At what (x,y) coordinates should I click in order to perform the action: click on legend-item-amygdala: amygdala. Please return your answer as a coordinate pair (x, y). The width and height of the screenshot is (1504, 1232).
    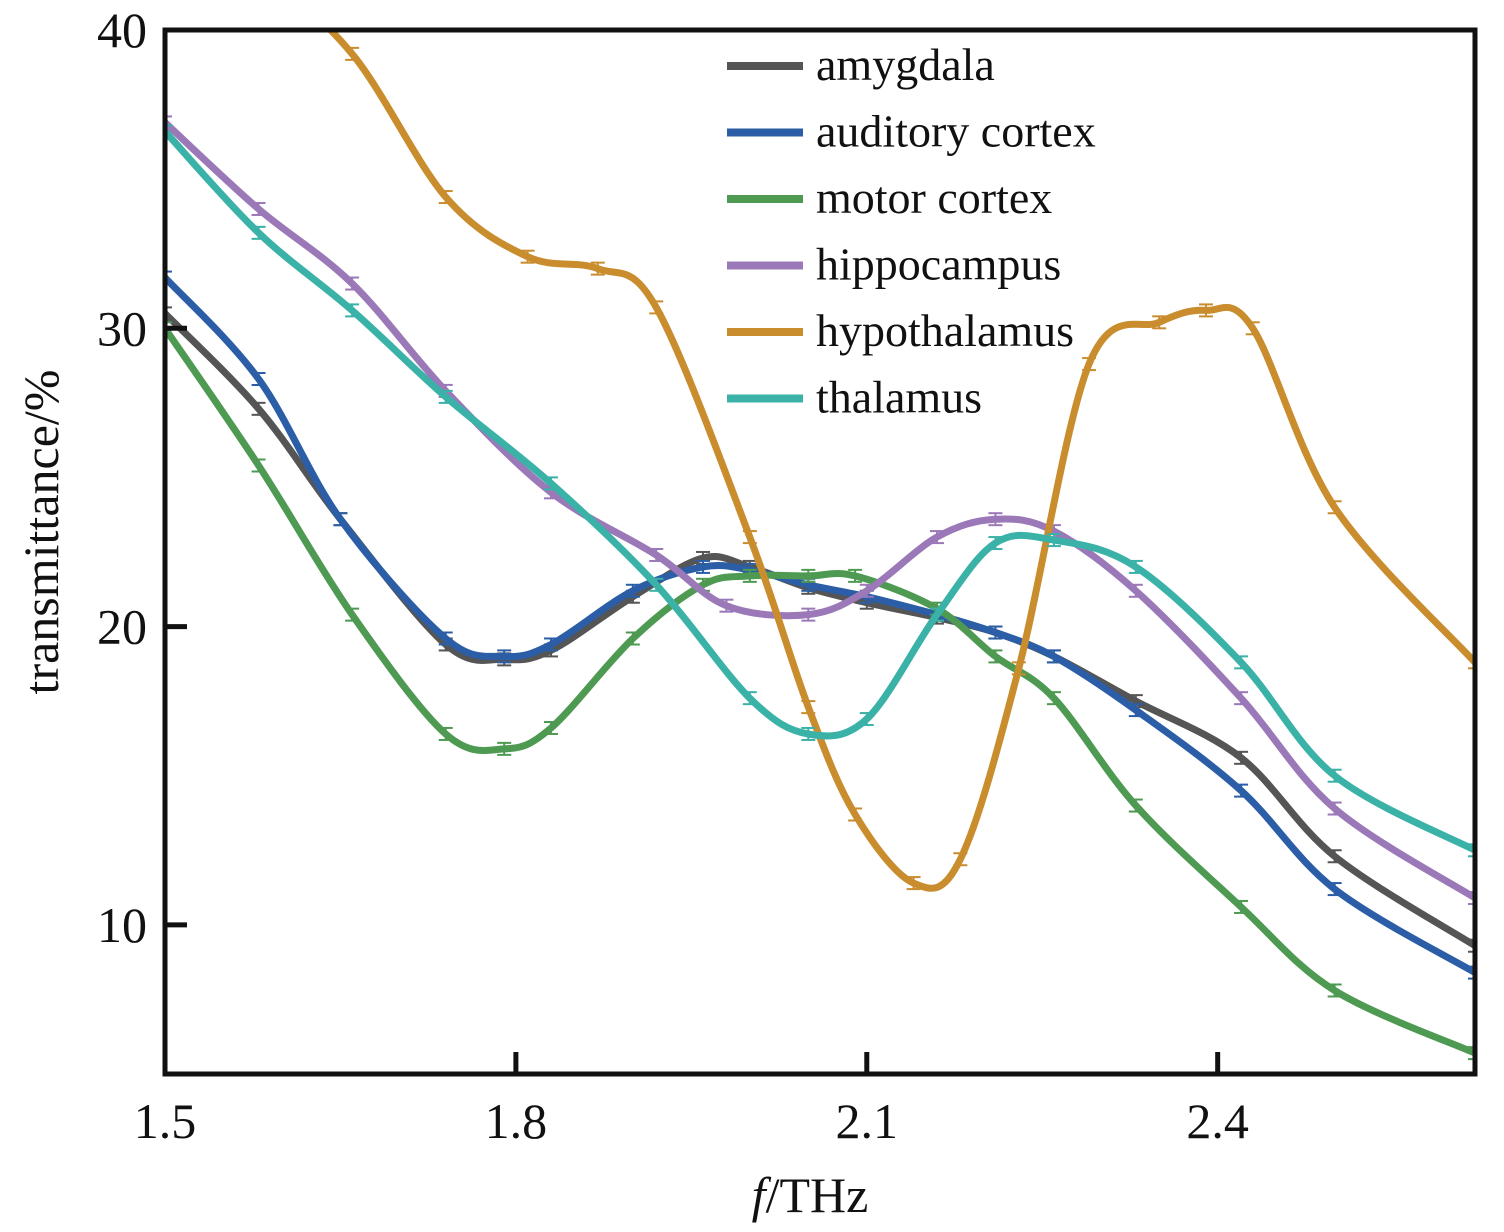
    Looking at the image, I should click on (861, 64).